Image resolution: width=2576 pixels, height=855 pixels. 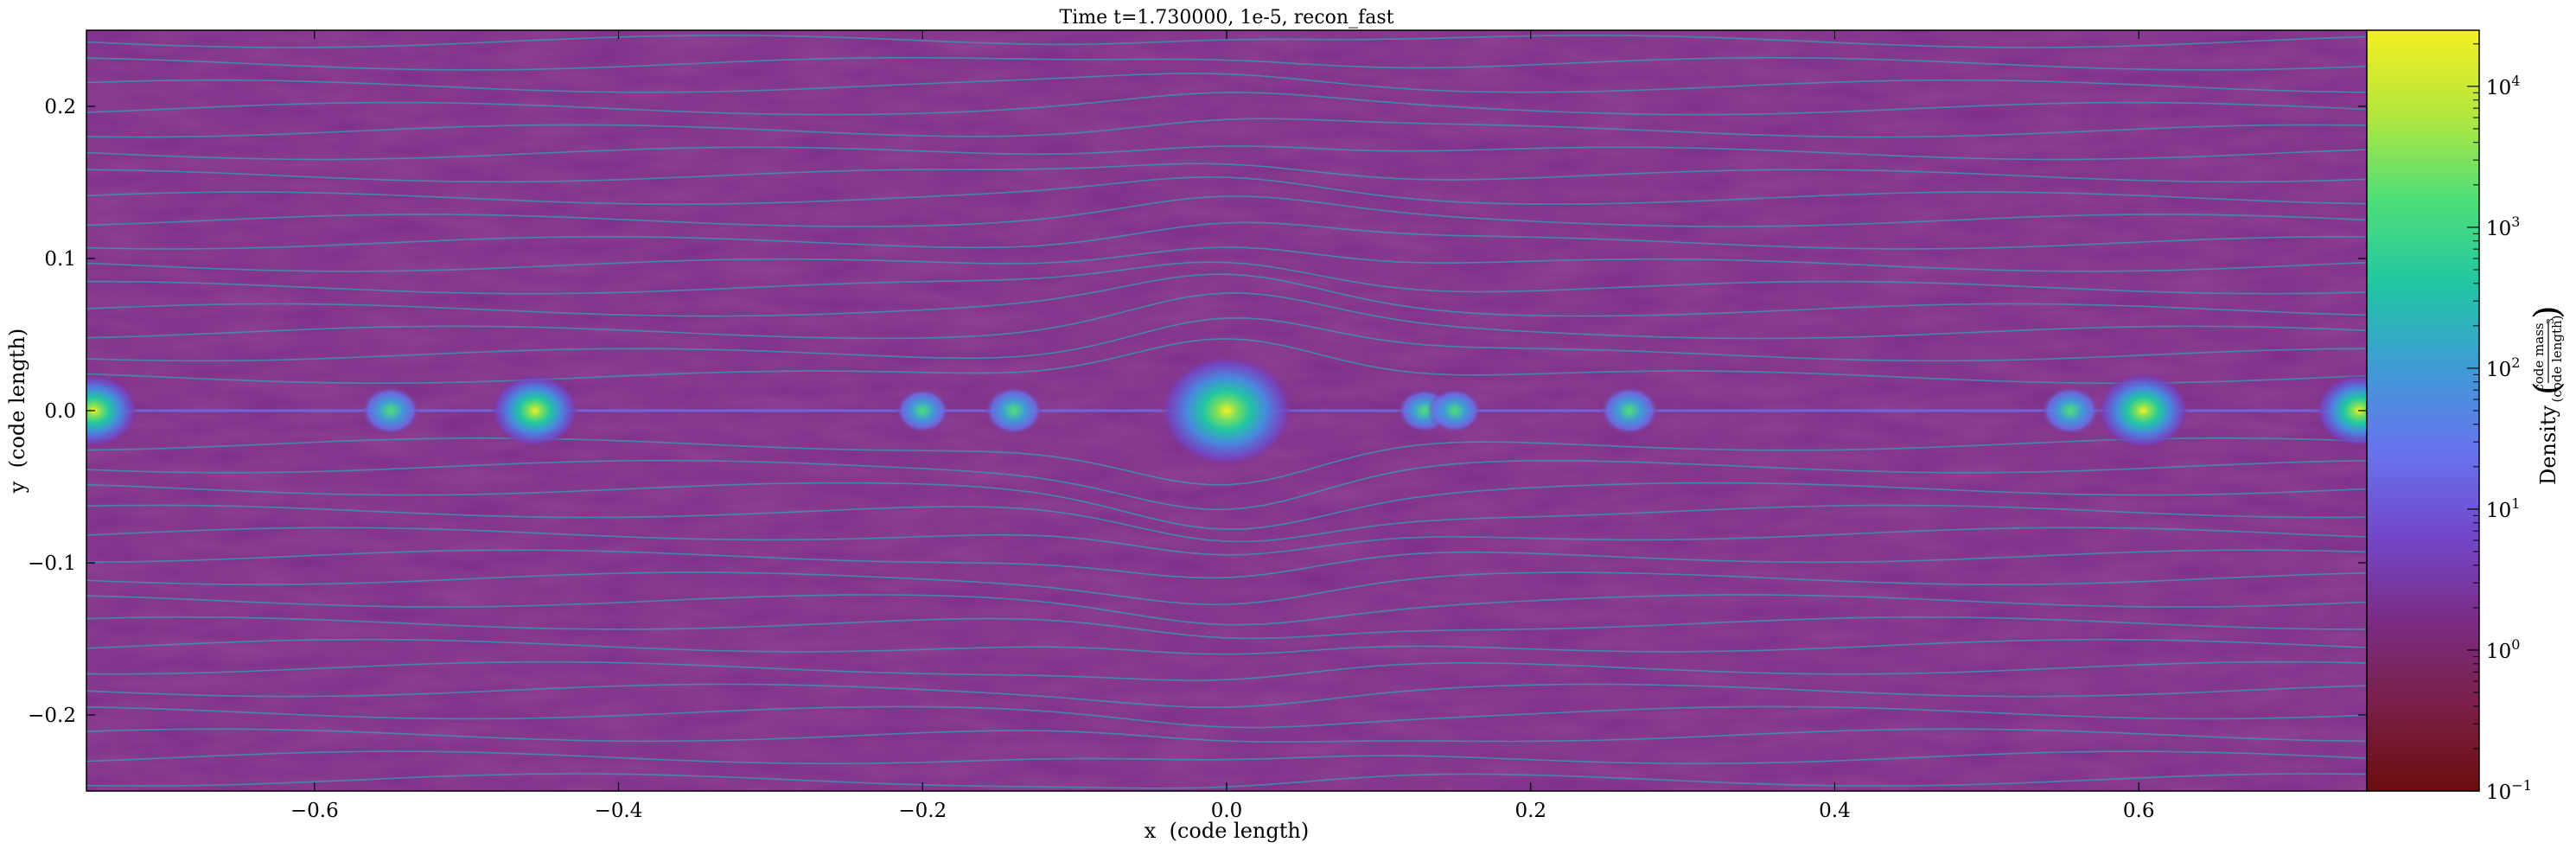 I want to click on colorbar-tick-label: 10¹, so click(x=2503, y=509).